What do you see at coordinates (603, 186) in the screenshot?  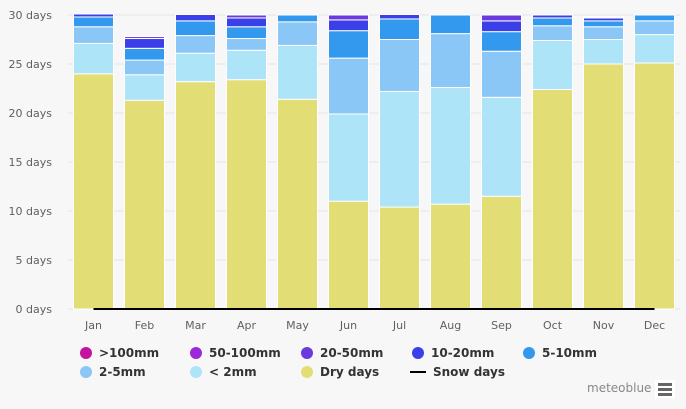 I see `bar-segment-dry-days-nov` at bounding box center [603, 186].